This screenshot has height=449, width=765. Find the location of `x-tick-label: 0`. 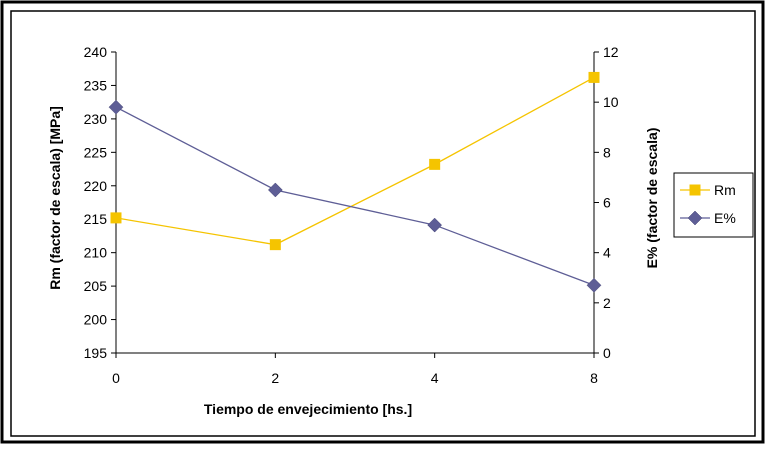

x-tick-label: 0 is located at coordinates (116, 378).